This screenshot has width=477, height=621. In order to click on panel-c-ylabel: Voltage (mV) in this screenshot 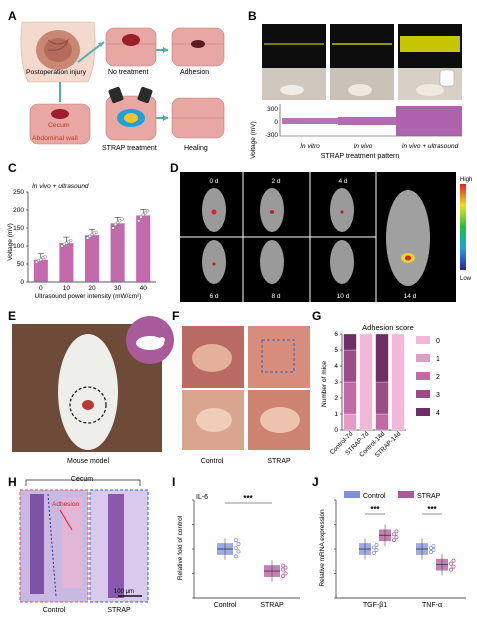, I will do `click(10, 242)`.